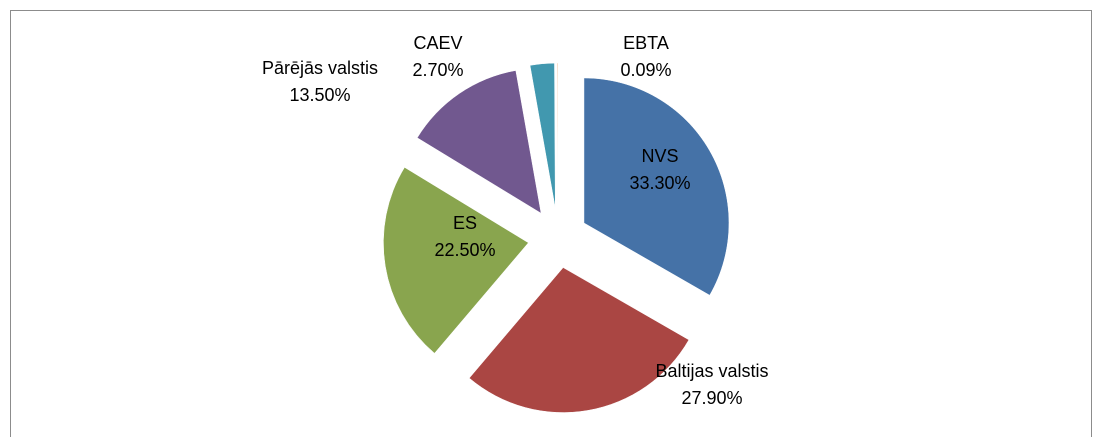 The image size is (1102, 437). I want to click on value-label: 0.09%, so click(645, 70).